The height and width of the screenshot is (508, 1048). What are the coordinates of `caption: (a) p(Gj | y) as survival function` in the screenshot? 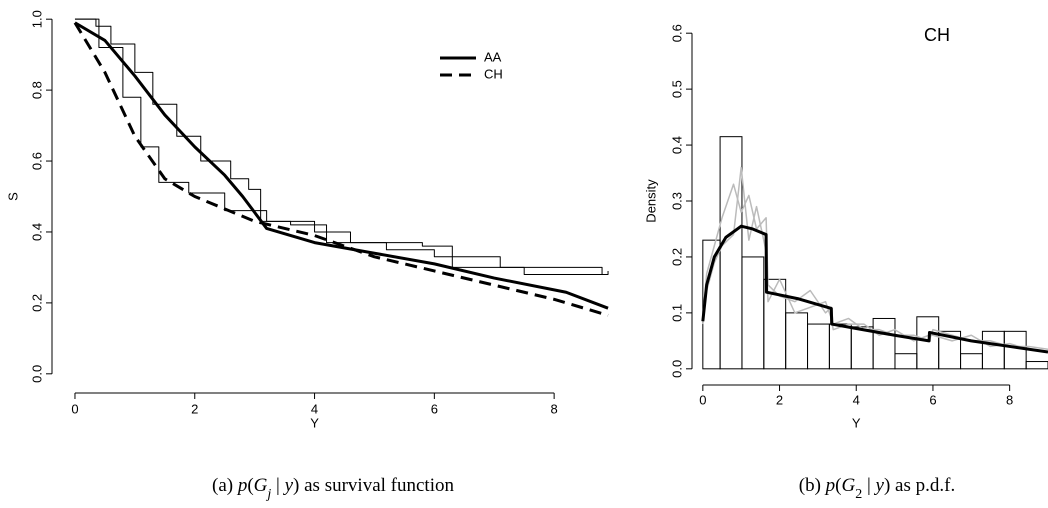 It's located at (333, 488).